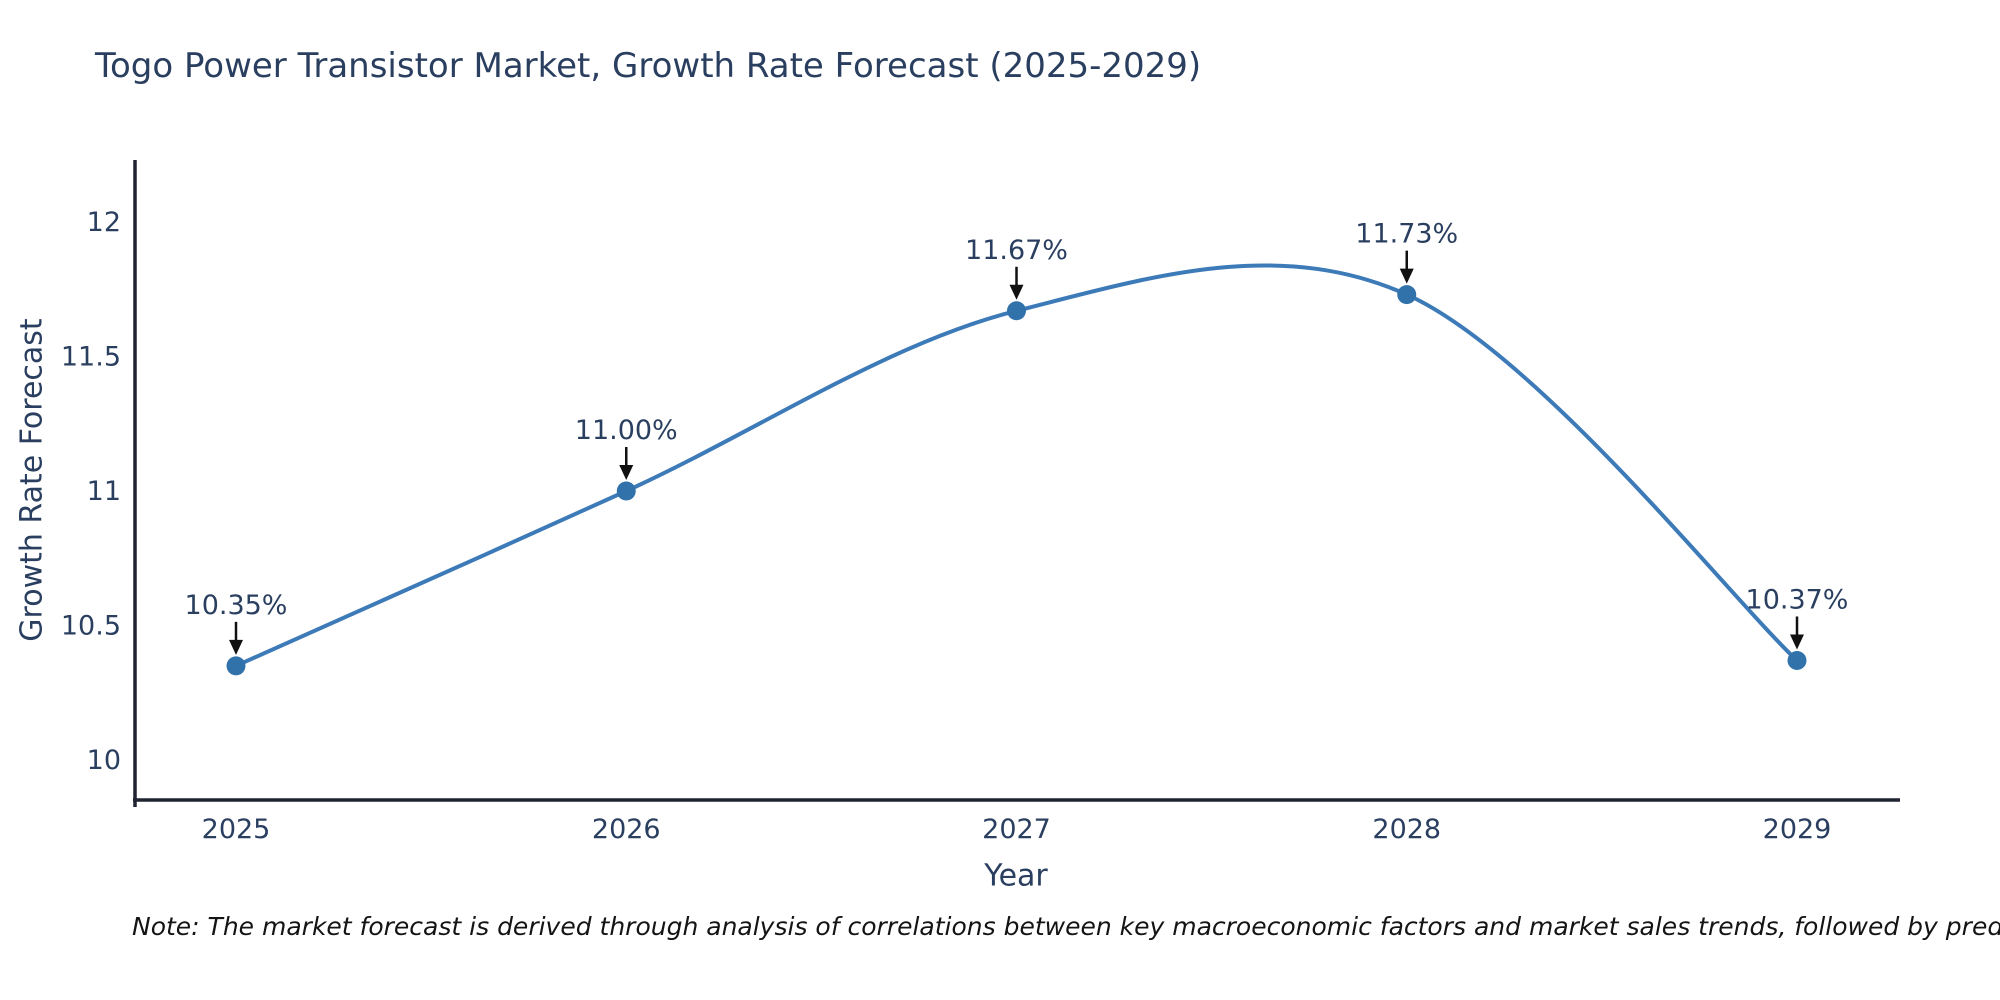  Describe the element at coordinates (236, 829) in the screenshot. I see `x-tick-label: 2025` at that location.